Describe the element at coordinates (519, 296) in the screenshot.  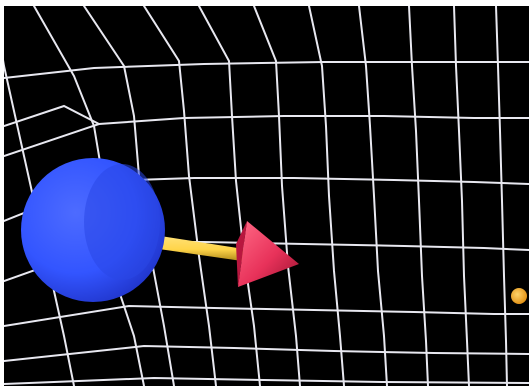
I see `small-orange-ball` at that location.